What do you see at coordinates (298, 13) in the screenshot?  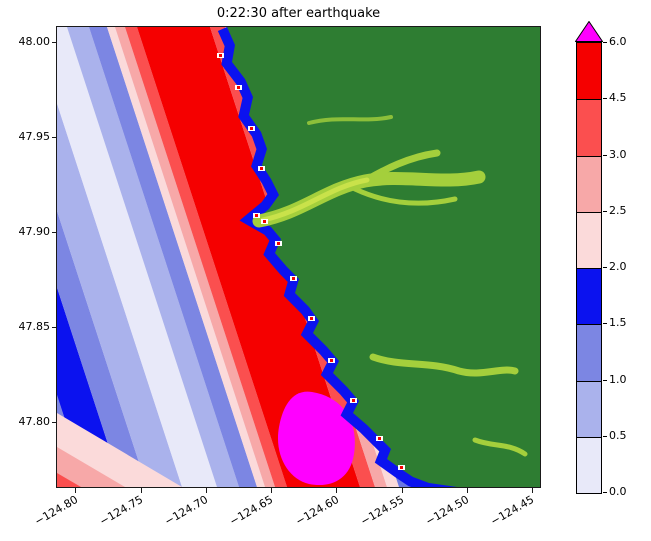 I see `chart-title: 0:22:30 after earthquake` at bounding box center [298, 13].